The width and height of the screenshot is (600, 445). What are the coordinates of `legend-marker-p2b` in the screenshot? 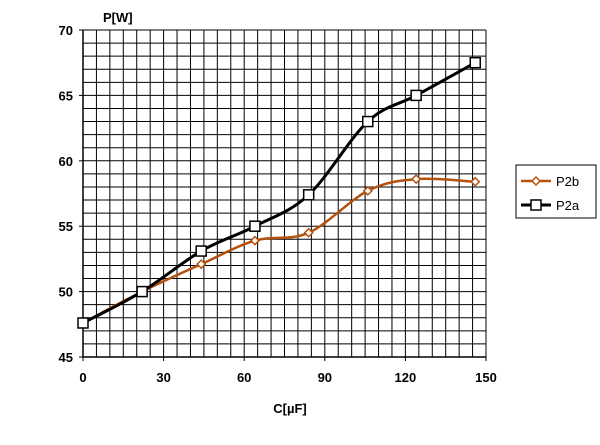 It's located at (536, 181).